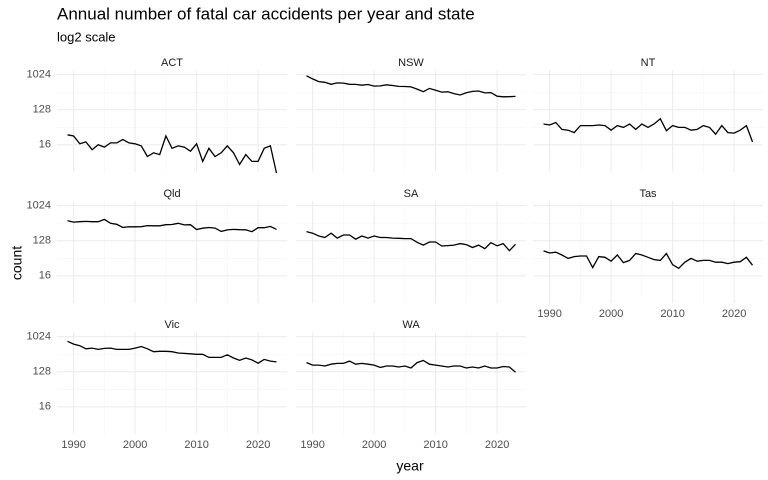  Describe the element at coordinates (17, 263) in the screenshot. I see `y-axis-label: count` at that location.